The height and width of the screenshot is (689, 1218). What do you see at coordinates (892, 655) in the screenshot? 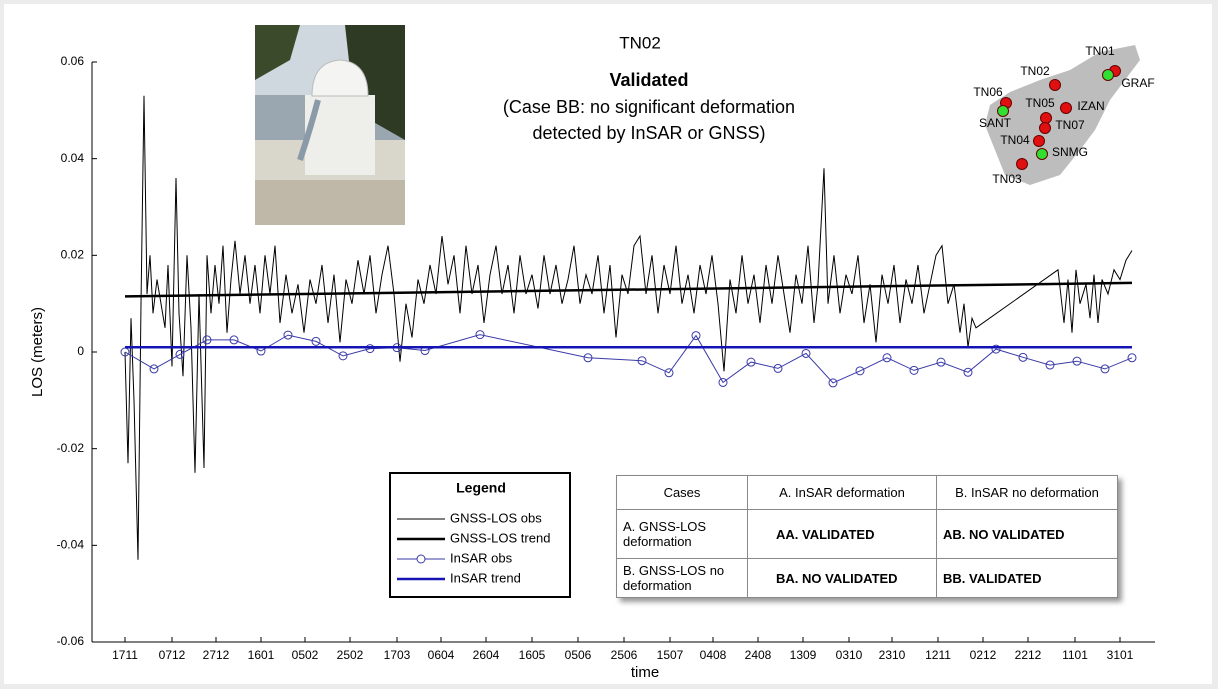
I see `x-tick-label: 2310` at bounding box center [892, 655].